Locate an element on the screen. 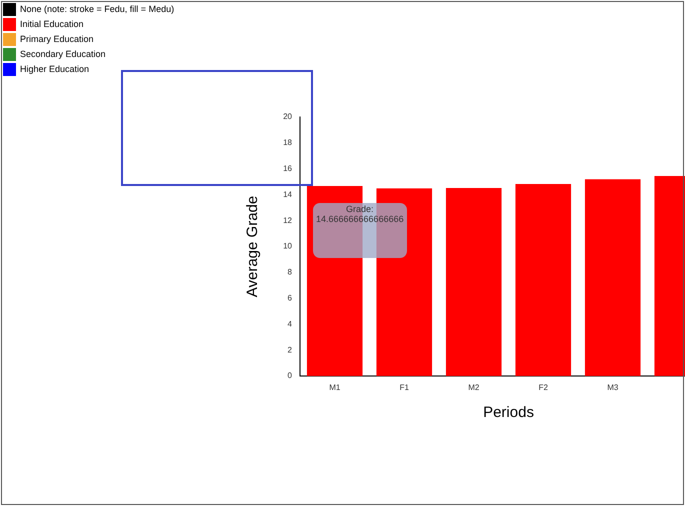 This screenshot has width=685, height=507. text: Secondary Education is located at coordinates (63, 54).